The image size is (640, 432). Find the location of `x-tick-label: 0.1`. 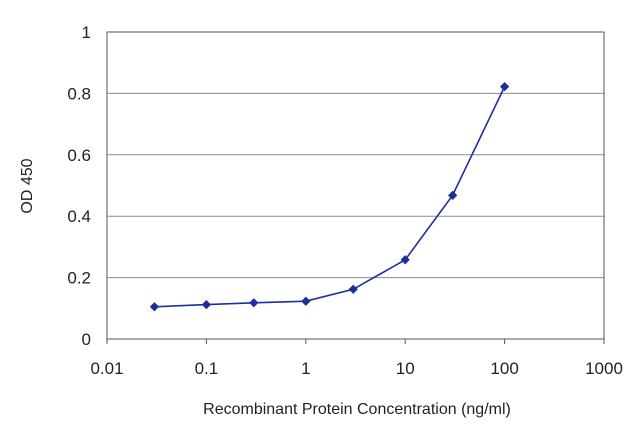

x-tick-label: 0.1 is located at coordinates (207, 368).